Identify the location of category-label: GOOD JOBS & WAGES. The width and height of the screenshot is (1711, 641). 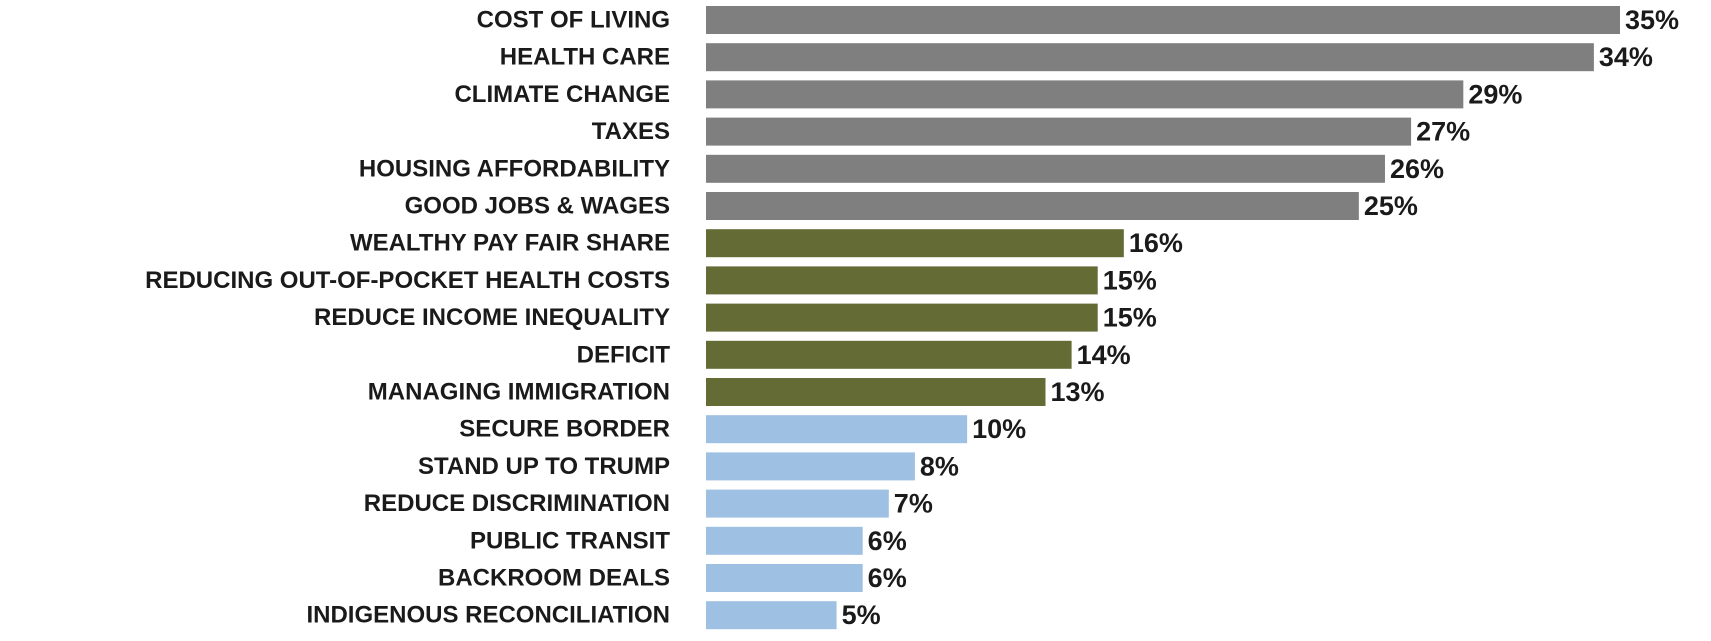
(537, 206).